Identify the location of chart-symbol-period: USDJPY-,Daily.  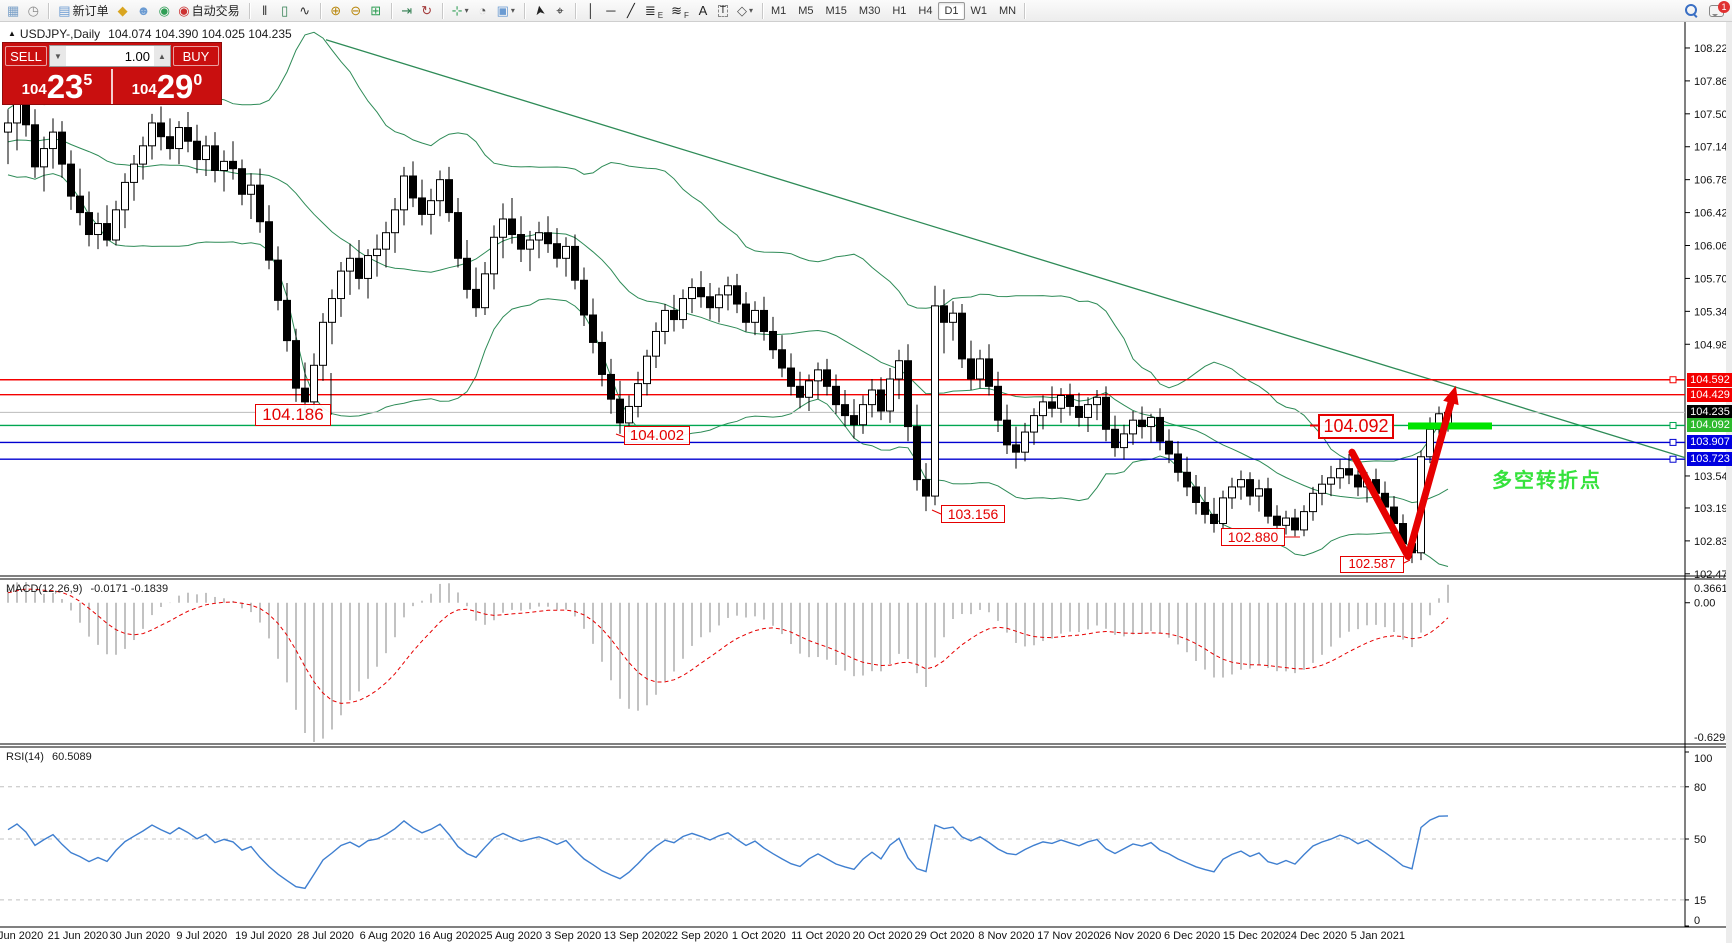
(60, 34).